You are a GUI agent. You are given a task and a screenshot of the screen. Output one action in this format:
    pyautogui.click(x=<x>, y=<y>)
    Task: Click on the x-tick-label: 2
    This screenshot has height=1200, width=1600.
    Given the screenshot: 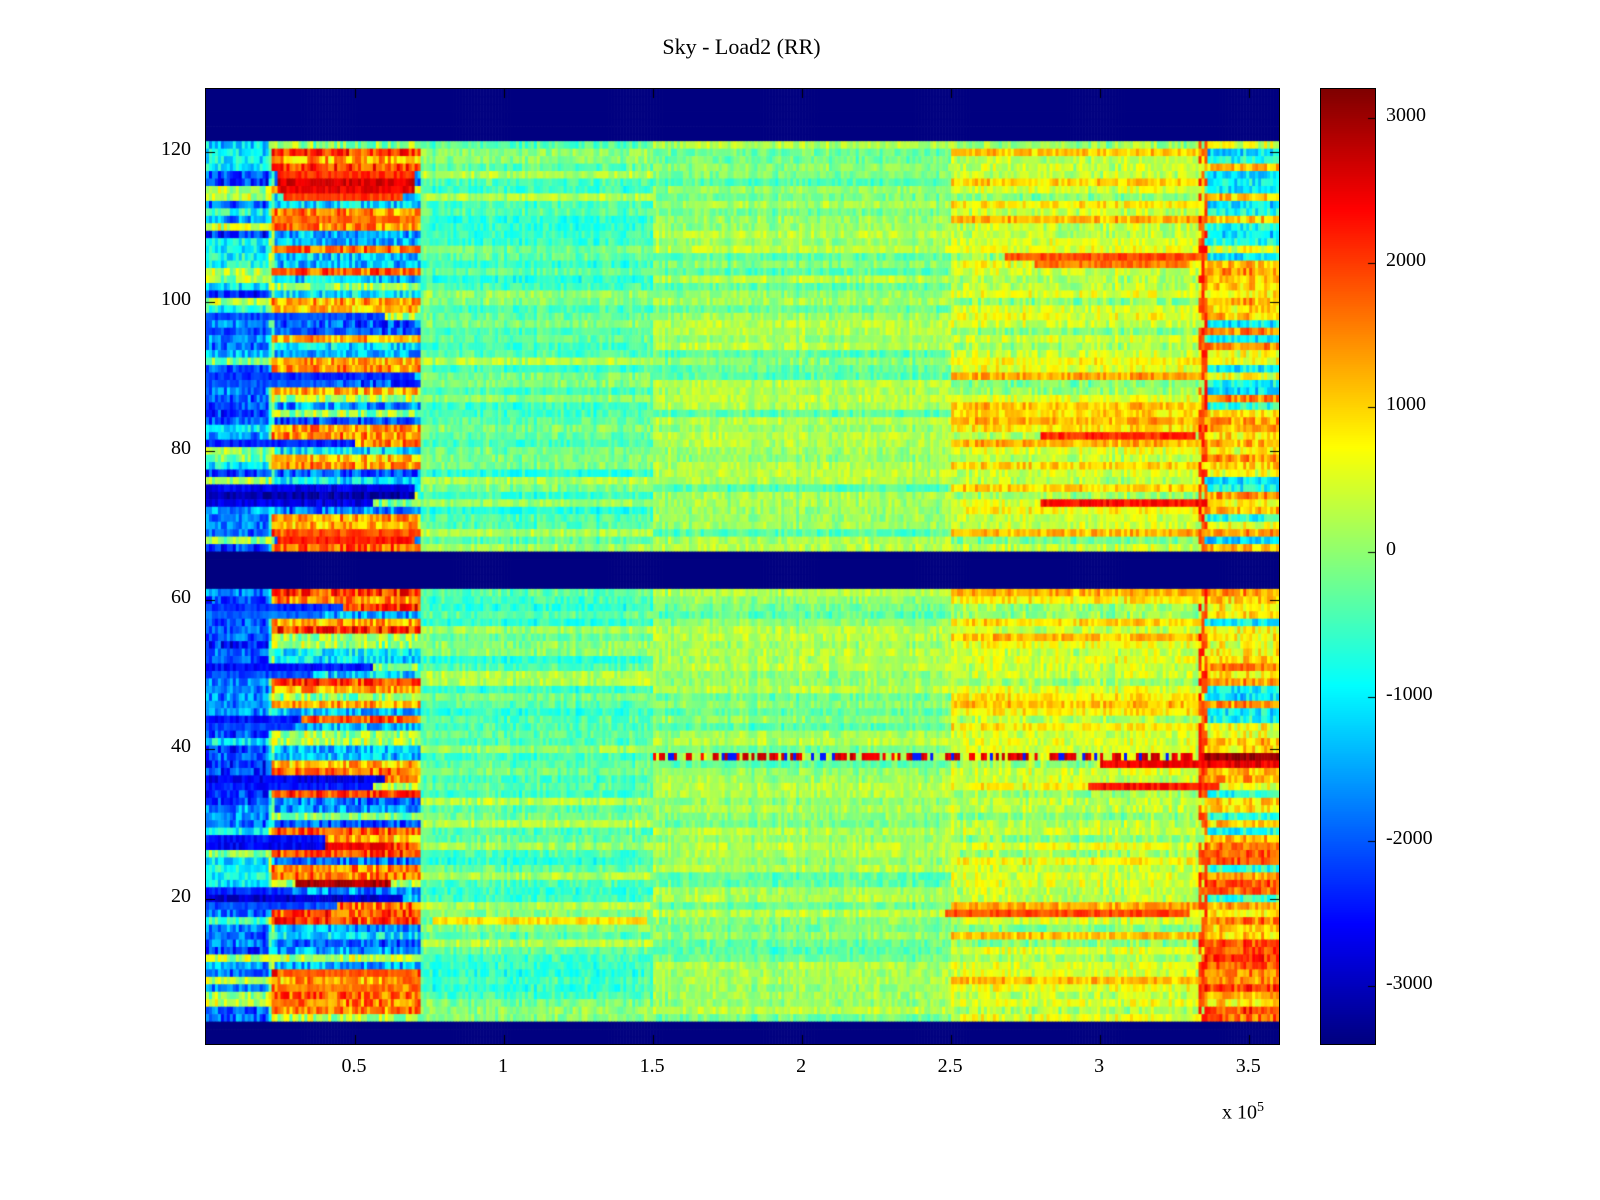 What is the action you would take?
    pyautogui.click(x=801, y=1066)
    